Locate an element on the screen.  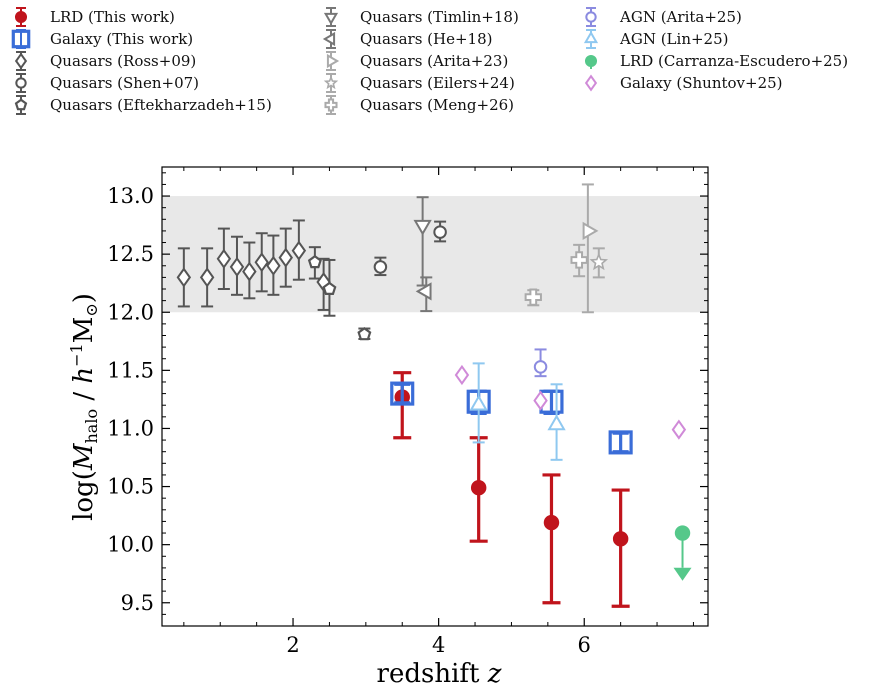
legend-label: AGN (Lin+25) is located at coordinates (674, 39).